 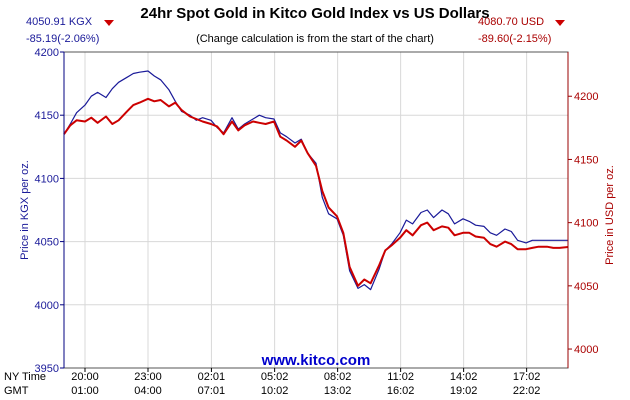 What do you see at coordinates (59, 22) in the screenshot?
I see `kgx-price: 4050.91 KGX` at bounding box center [59, 22].